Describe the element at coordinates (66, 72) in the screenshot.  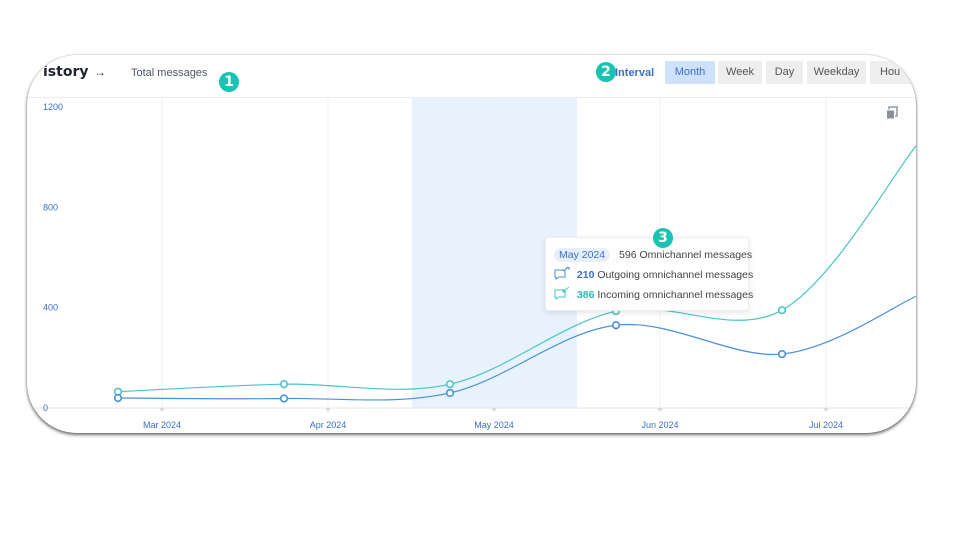
I see `page-title: istory` at that location.